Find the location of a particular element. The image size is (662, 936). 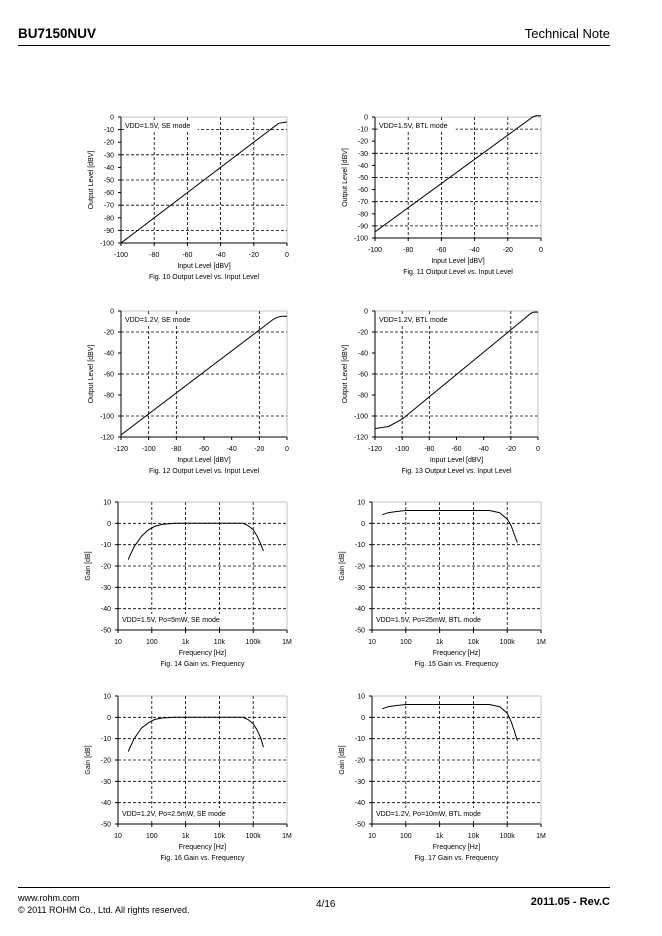

annotation-label: VDD=1.5V, Po=25mW, BTL mode is located at coordinates (428, 620).